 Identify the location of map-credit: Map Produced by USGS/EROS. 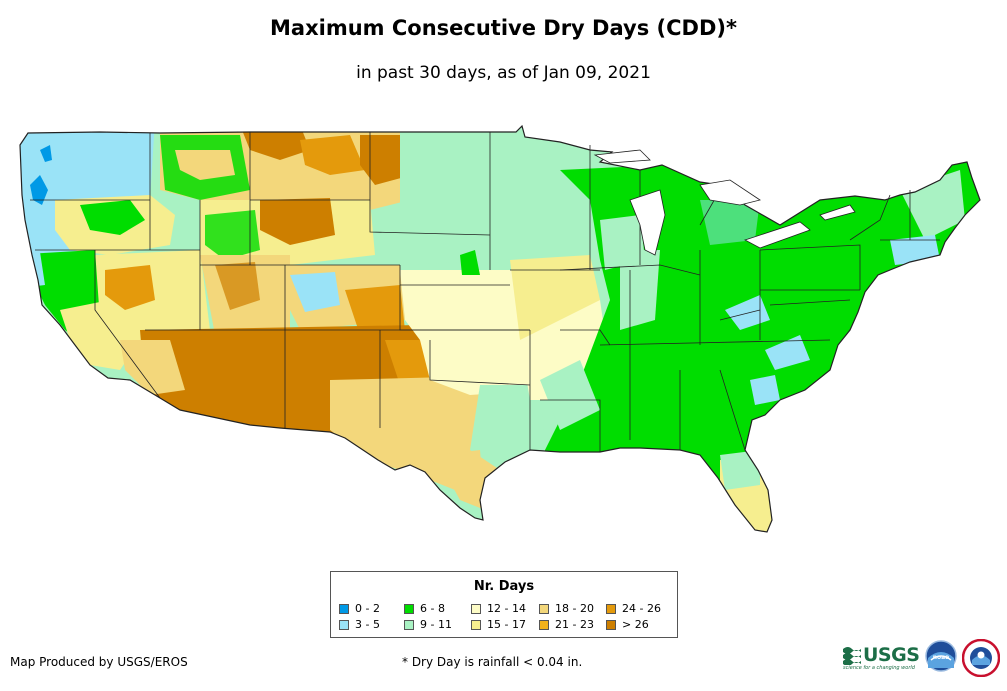
(99, 662).